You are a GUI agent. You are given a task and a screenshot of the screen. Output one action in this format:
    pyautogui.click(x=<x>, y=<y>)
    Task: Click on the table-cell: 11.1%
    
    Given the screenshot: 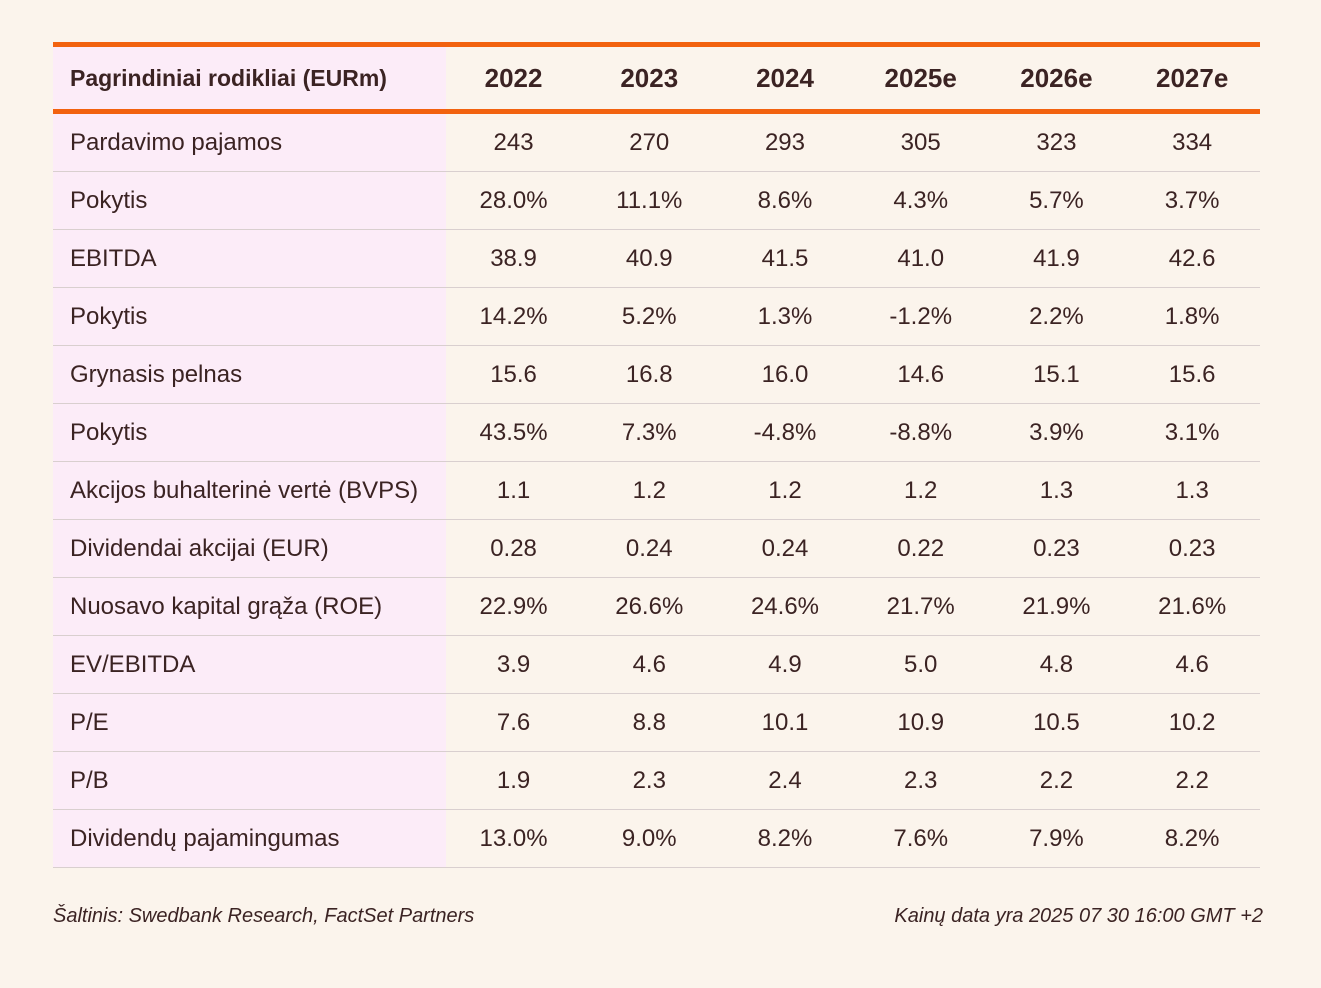 What is the action you would take?
    pyautogui.click(x=649, y=200)
    